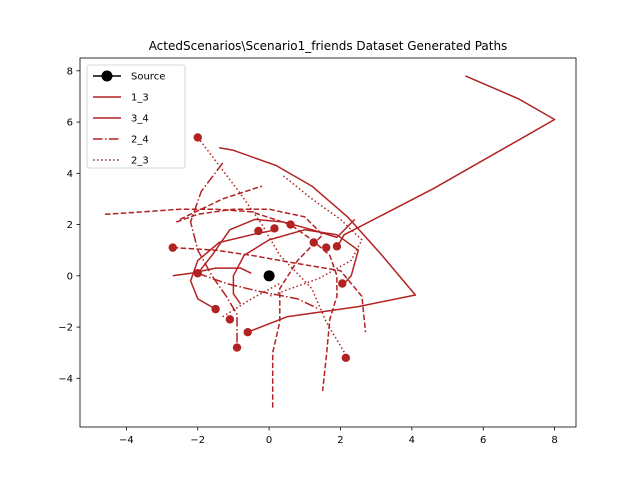 The width and height of the screenshot is (640, 480). I want to click on x-tick-label: 6, so click(483, 440).